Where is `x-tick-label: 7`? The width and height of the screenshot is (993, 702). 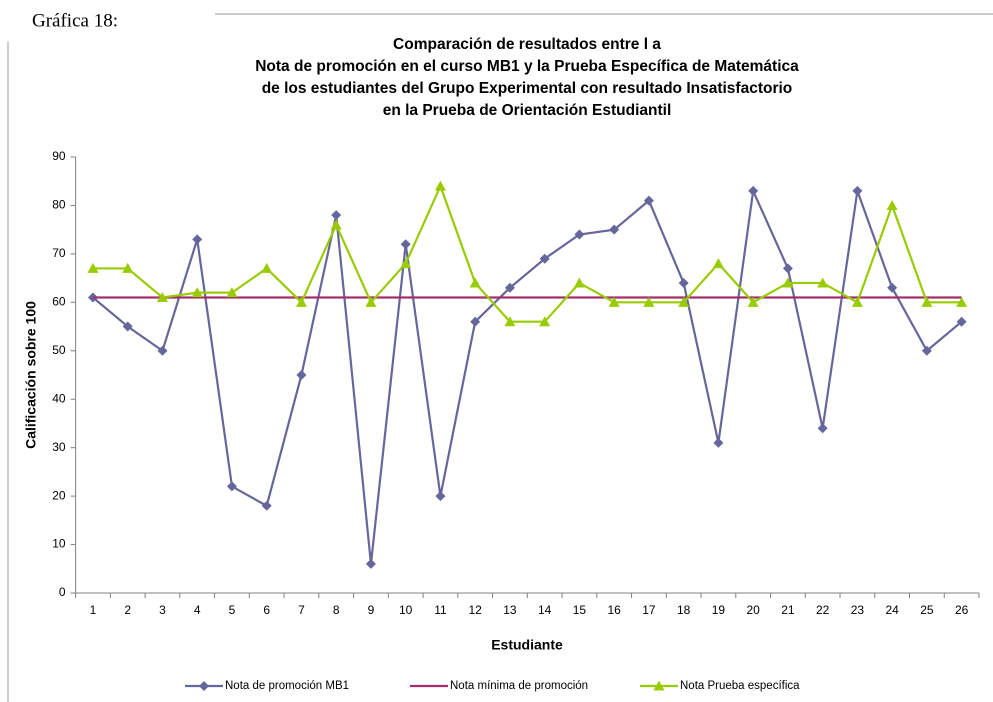
x-tick-label: 7 is located at coordinates (301, 610).